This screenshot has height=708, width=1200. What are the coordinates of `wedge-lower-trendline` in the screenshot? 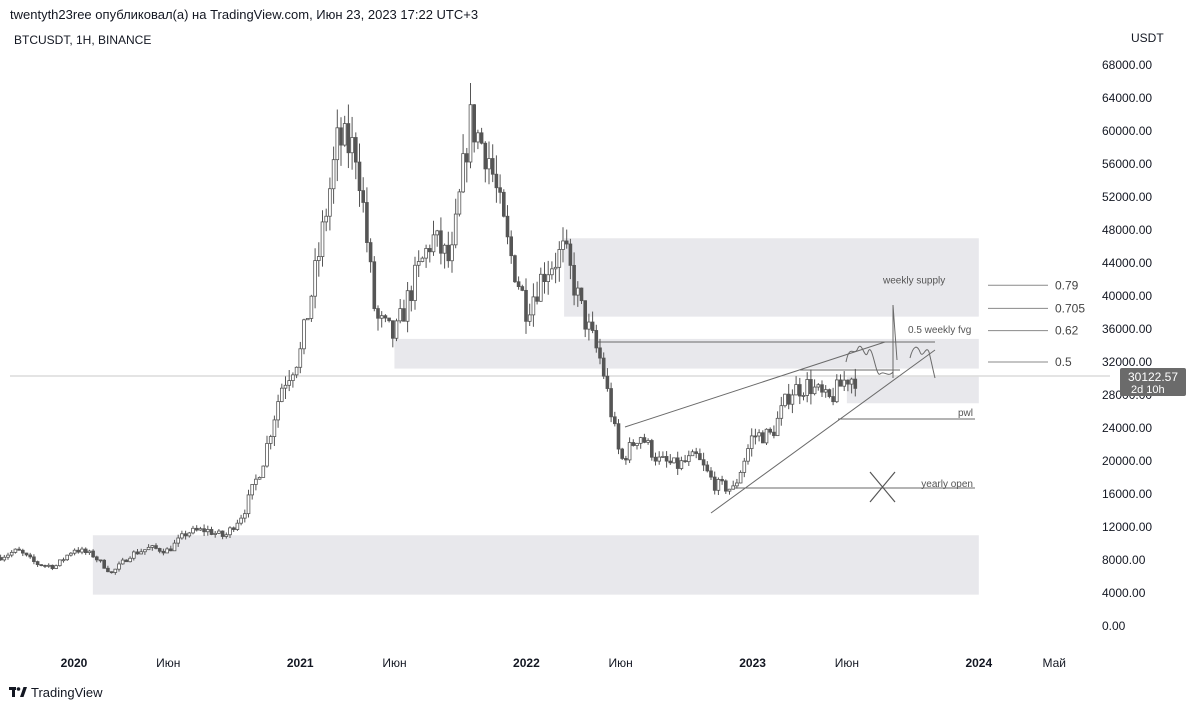 It's located at (823, 431).